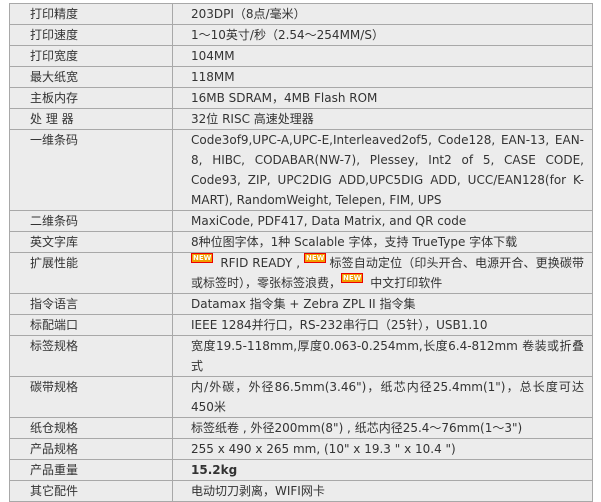 The height and width of the screenshot is (502, 601). I want to click on spec-value: 8种位图字体，1种 Scalable 字体，支持 TrueType 字体下载, so click(382, 242).